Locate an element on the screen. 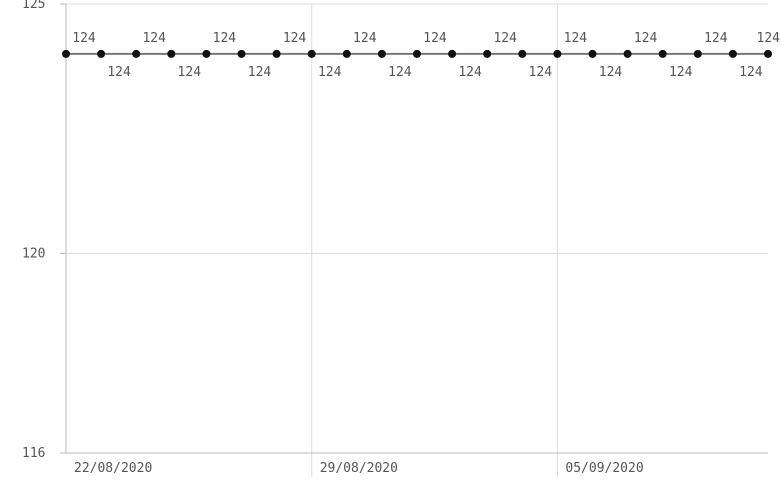 This screenshot has height=485, width=781. y-tick-label: 125 is located at coordinates (33, 6).